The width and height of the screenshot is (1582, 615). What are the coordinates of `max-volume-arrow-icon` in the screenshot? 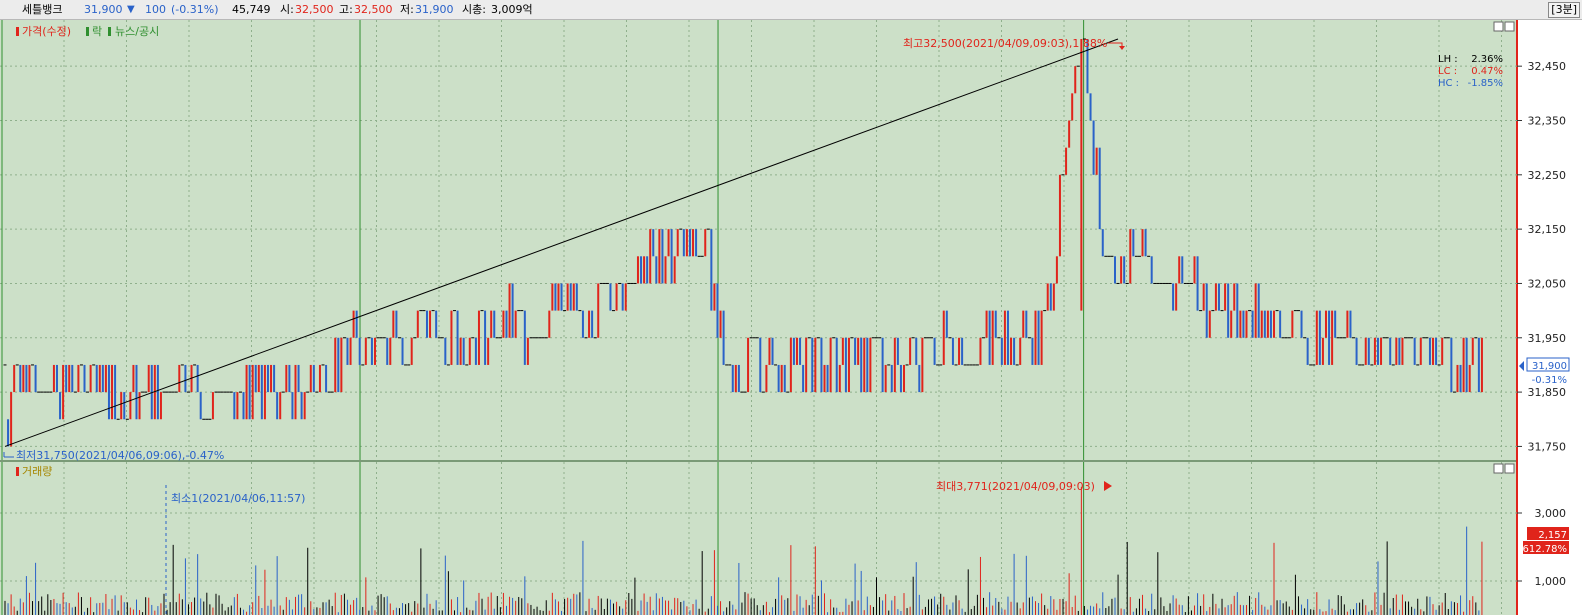 It's located at (1108, 486).